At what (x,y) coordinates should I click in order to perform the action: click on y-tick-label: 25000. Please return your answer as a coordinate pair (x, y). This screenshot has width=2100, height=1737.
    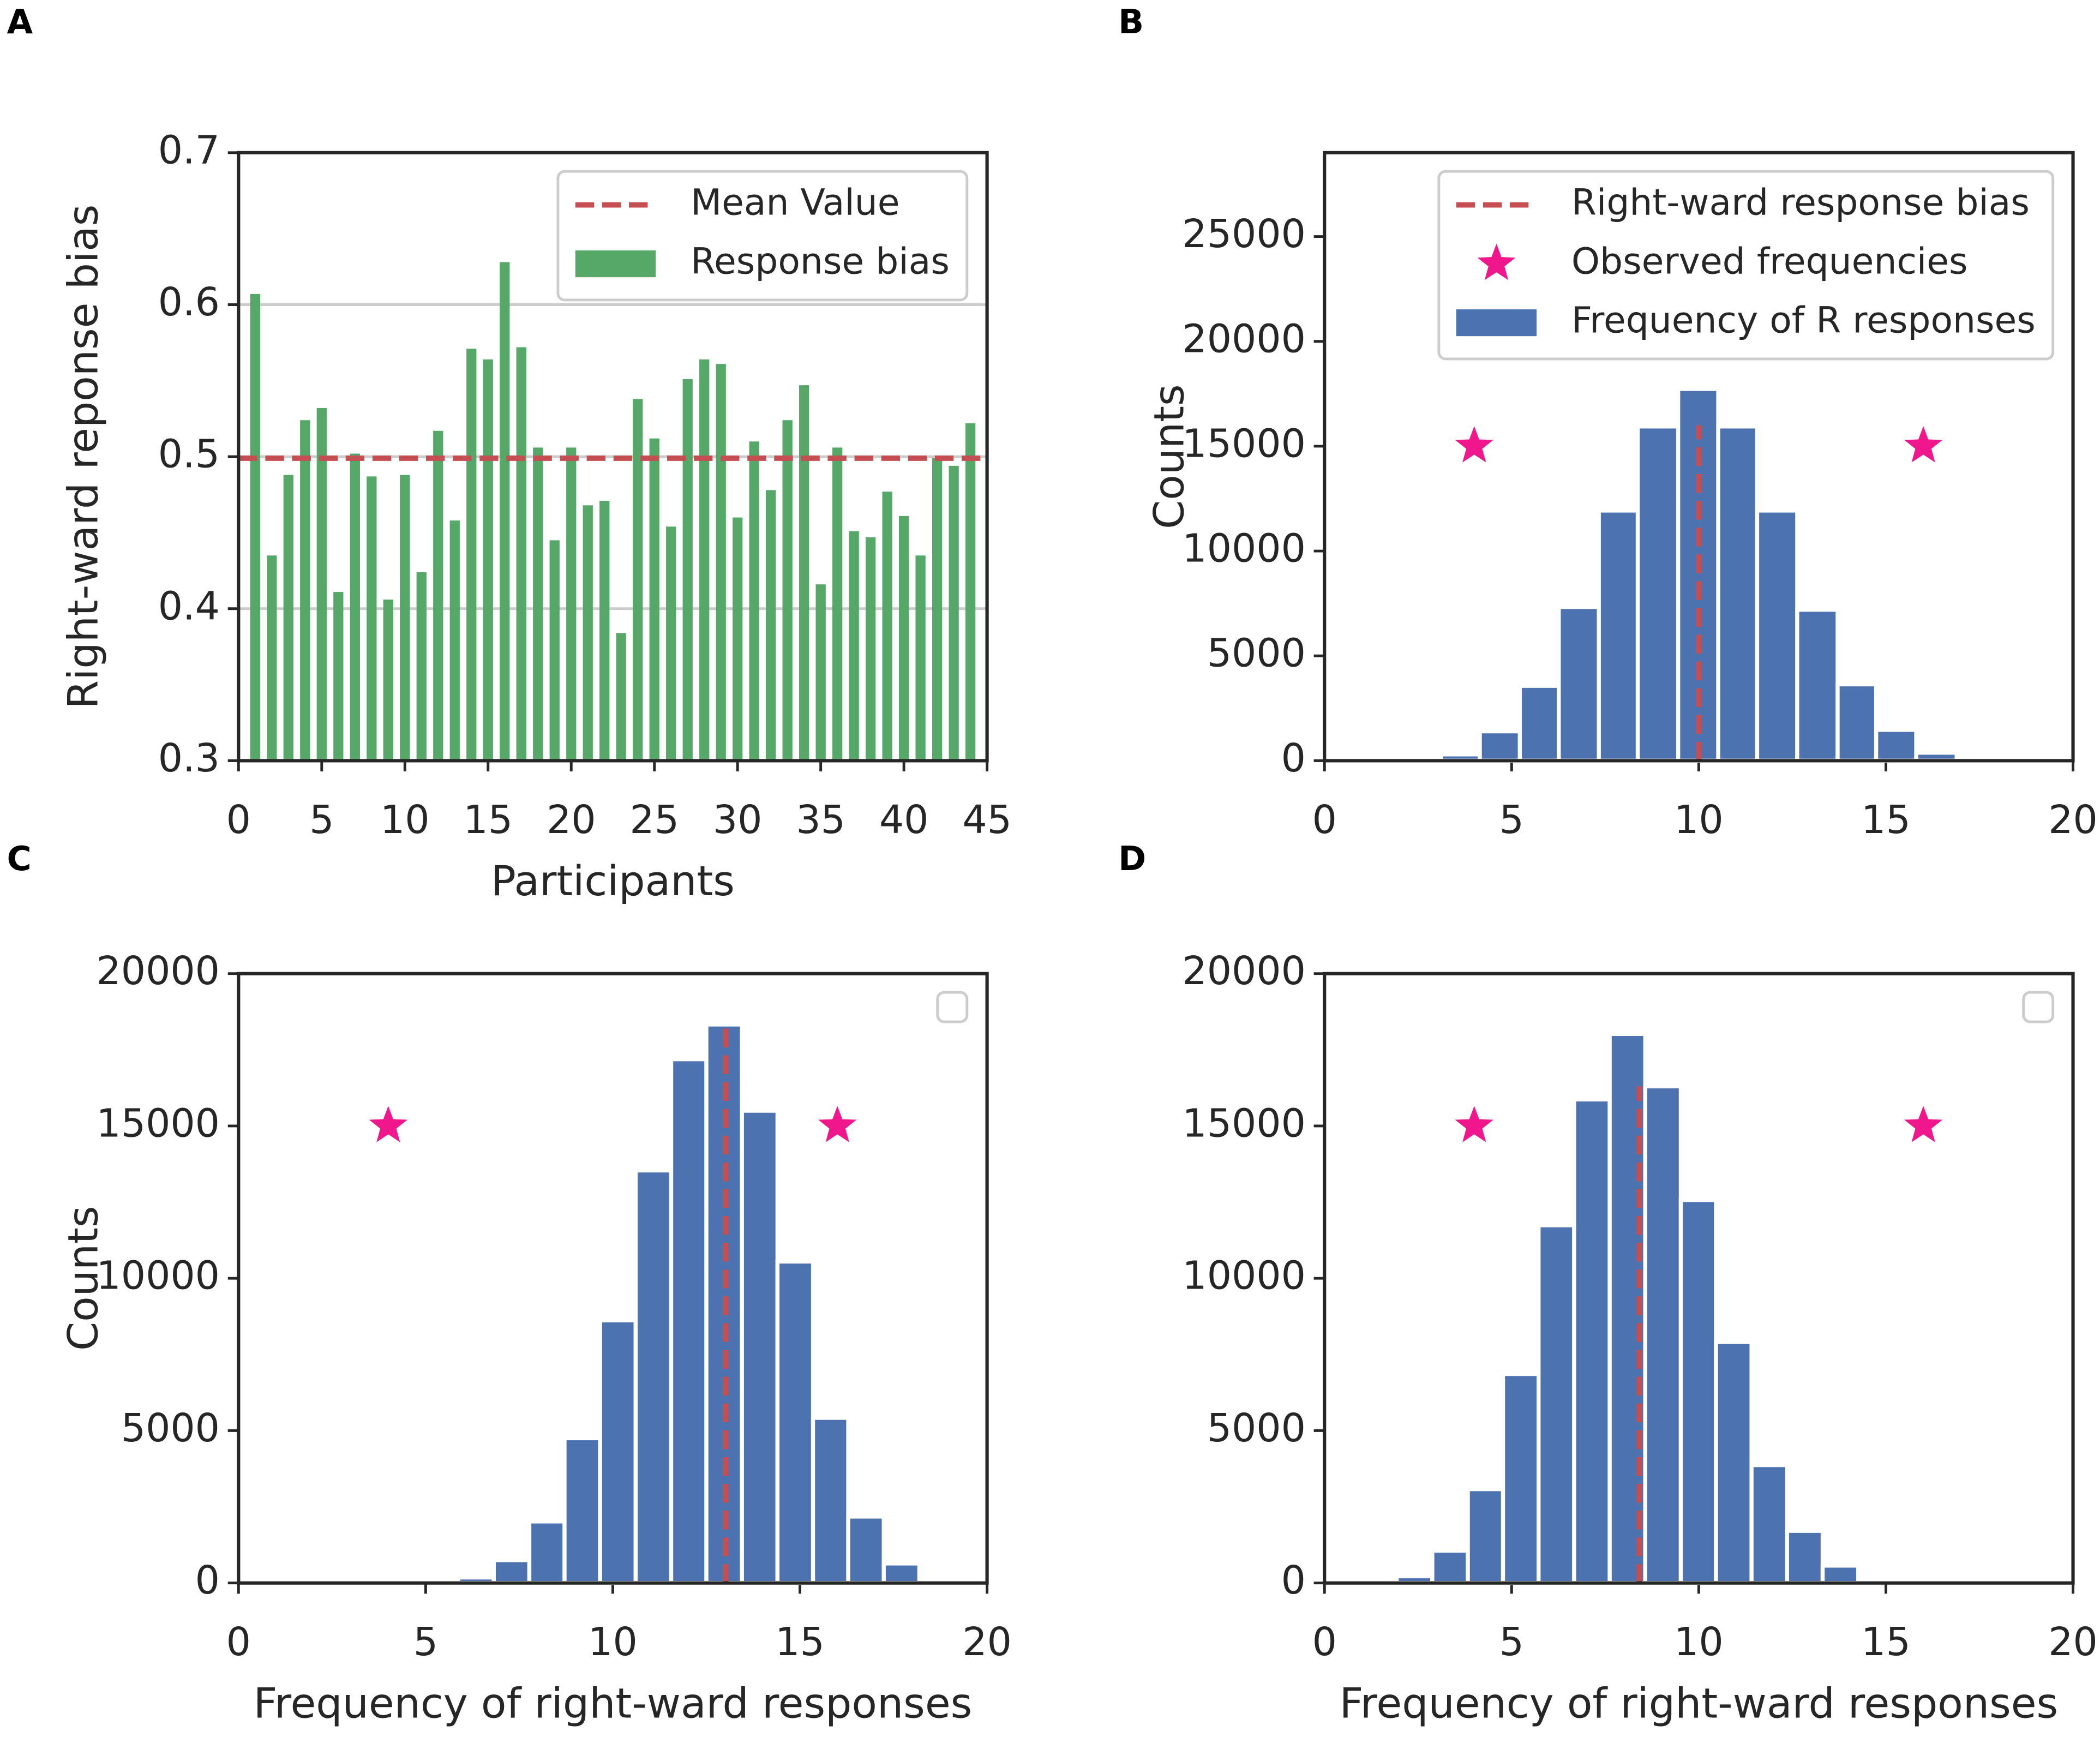
    Looking at the image, I should click on (1243, 233).